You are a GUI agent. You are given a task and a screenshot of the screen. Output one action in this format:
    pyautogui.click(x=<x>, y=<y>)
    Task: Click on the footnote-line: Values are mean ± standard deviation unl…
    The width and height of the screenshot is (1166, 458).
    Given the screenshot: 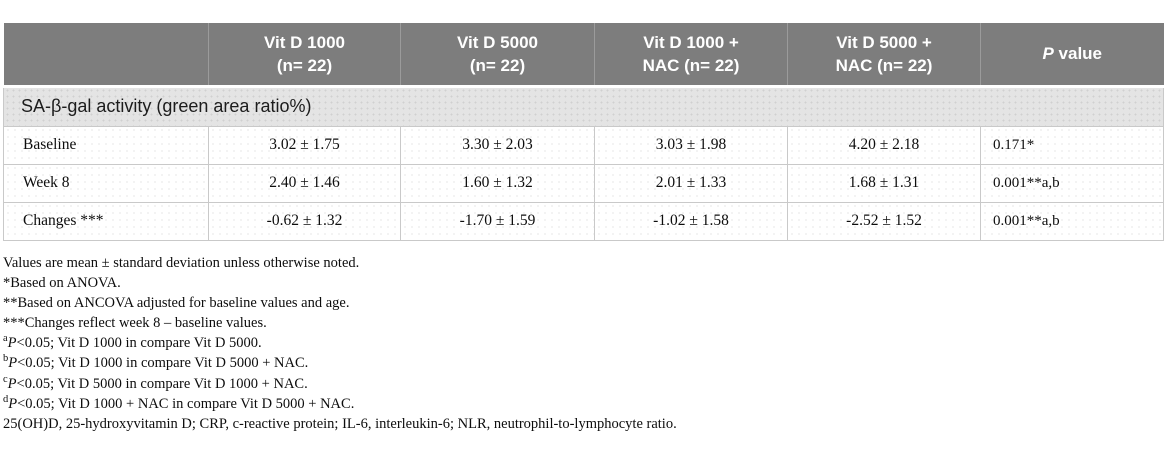 What is the action you would take?
    pyautogui.click(x=573, y=263)
    